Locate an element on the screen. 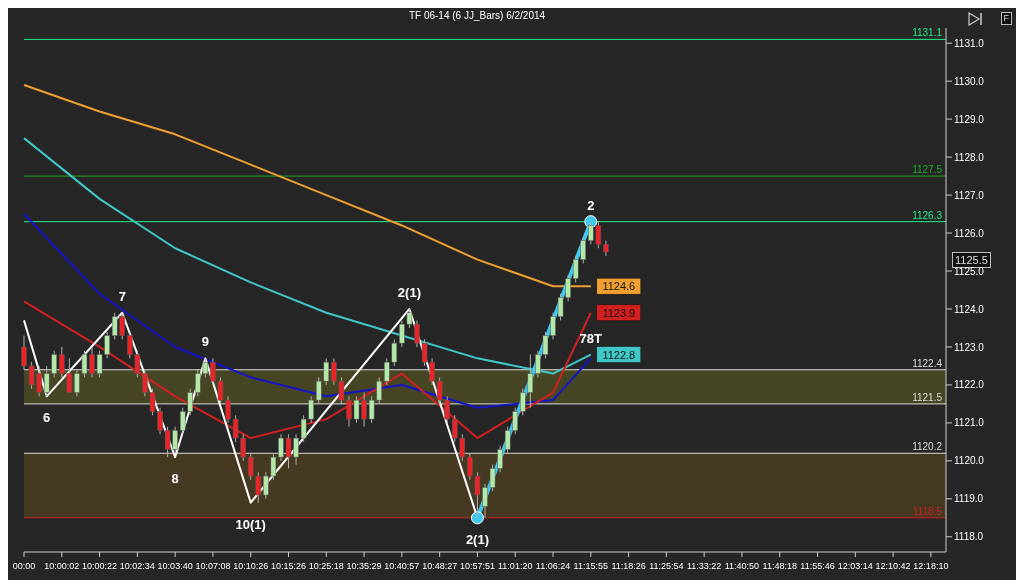  y-tick-label: 1119.0 is located at coordinates (969, 499).